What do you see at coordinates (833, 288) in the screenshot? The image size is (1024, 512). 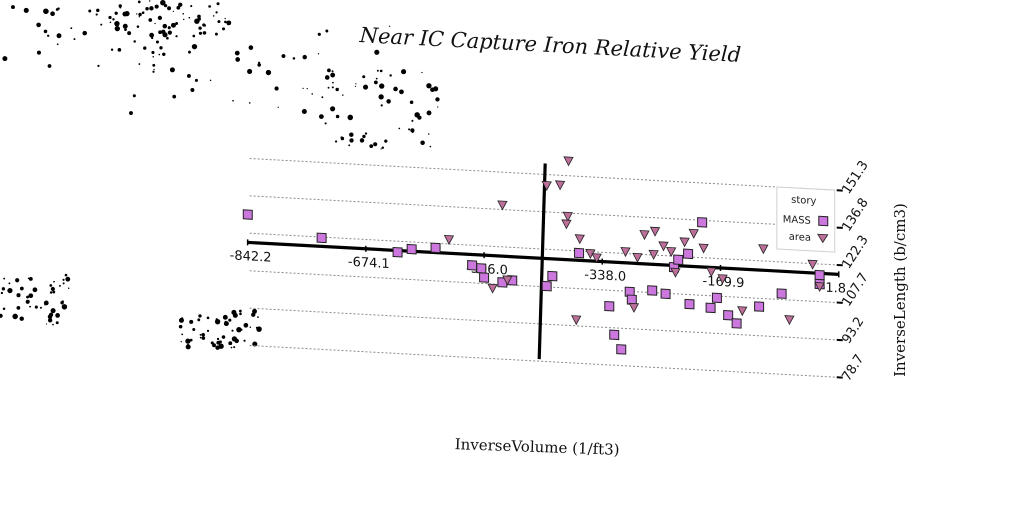 I see `x-tick-label: -1.8` at bounding box center [833, 288].